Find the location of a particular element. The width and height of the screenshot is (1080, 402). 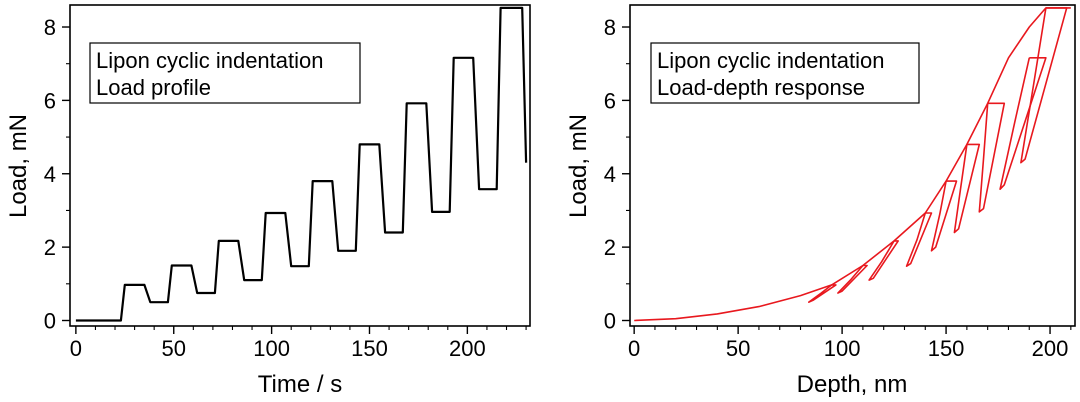

x-axis-title: Depth, nm is located at coordinates (852, 384).